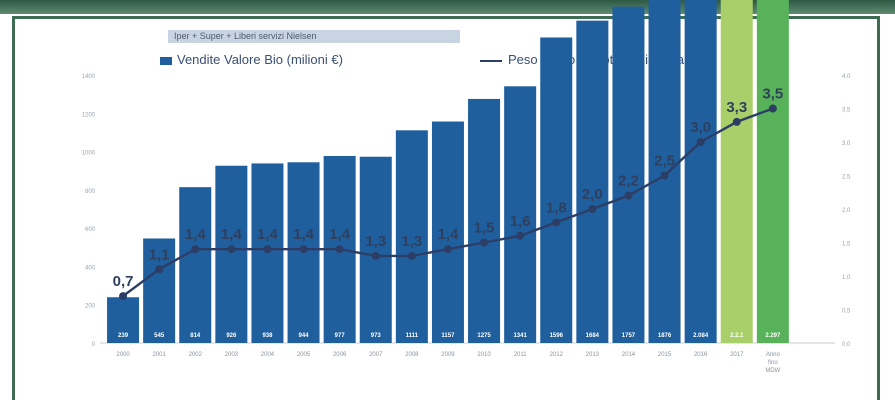  I want to click on category-label: 2000, so click(123, 355).